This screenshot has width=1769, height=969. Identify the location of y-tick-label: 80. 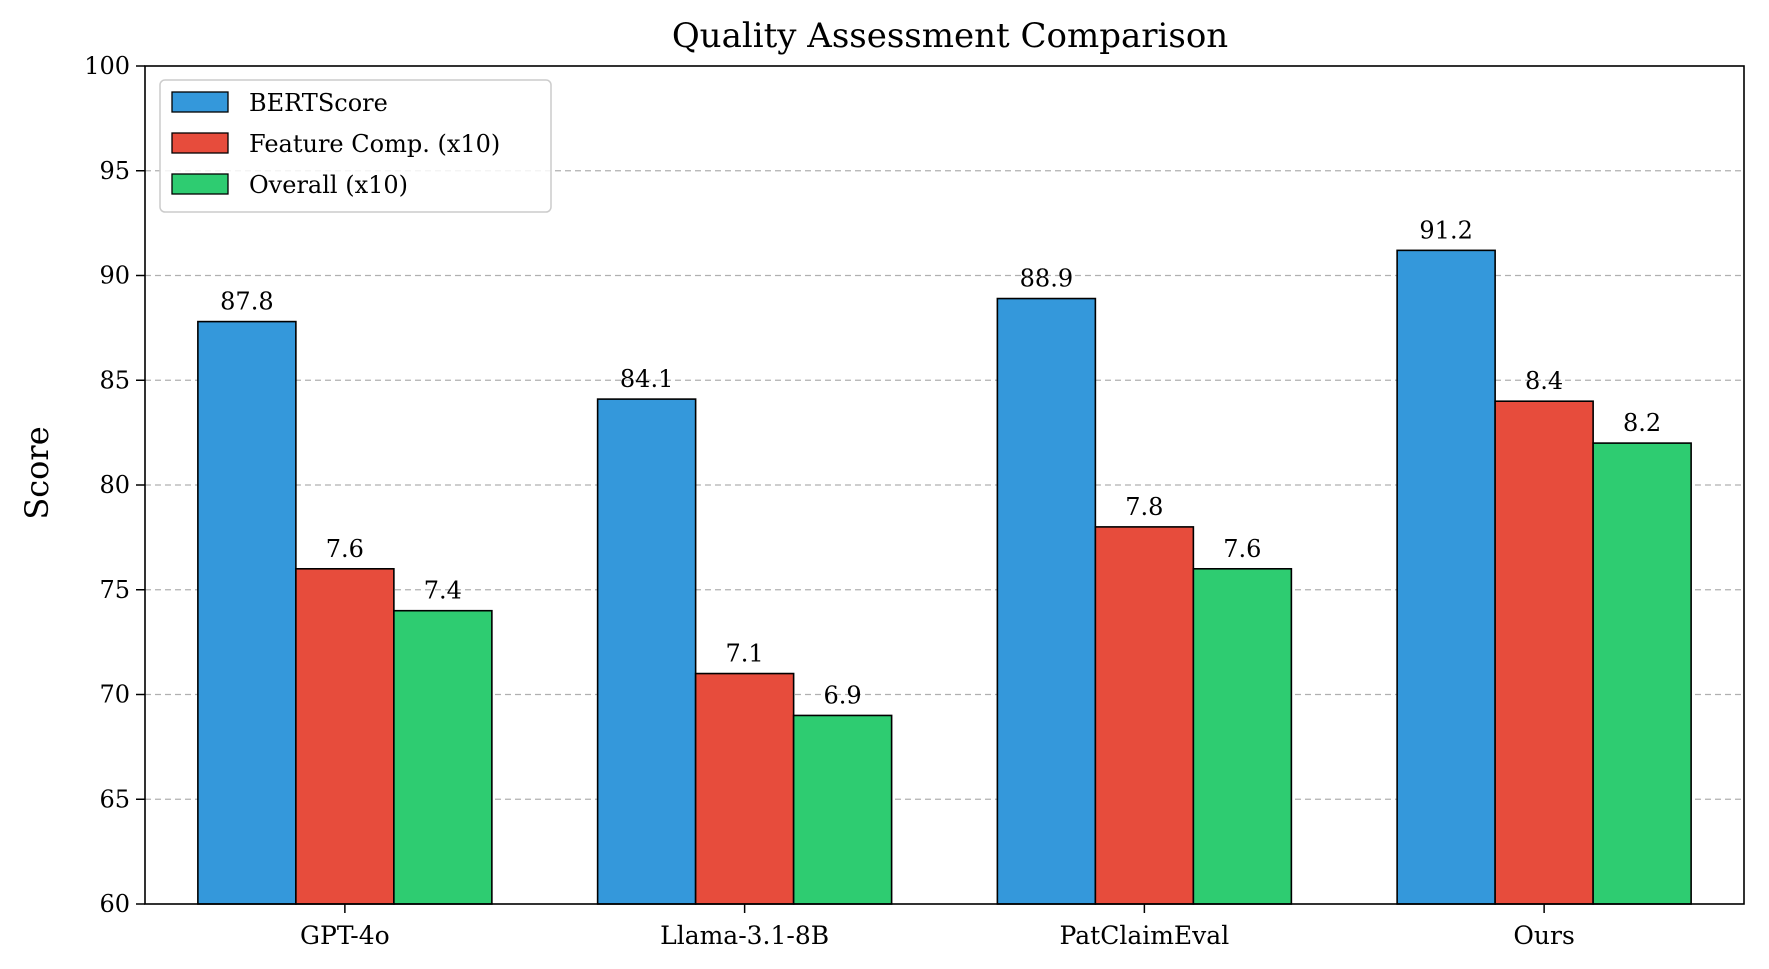
(114, 485).